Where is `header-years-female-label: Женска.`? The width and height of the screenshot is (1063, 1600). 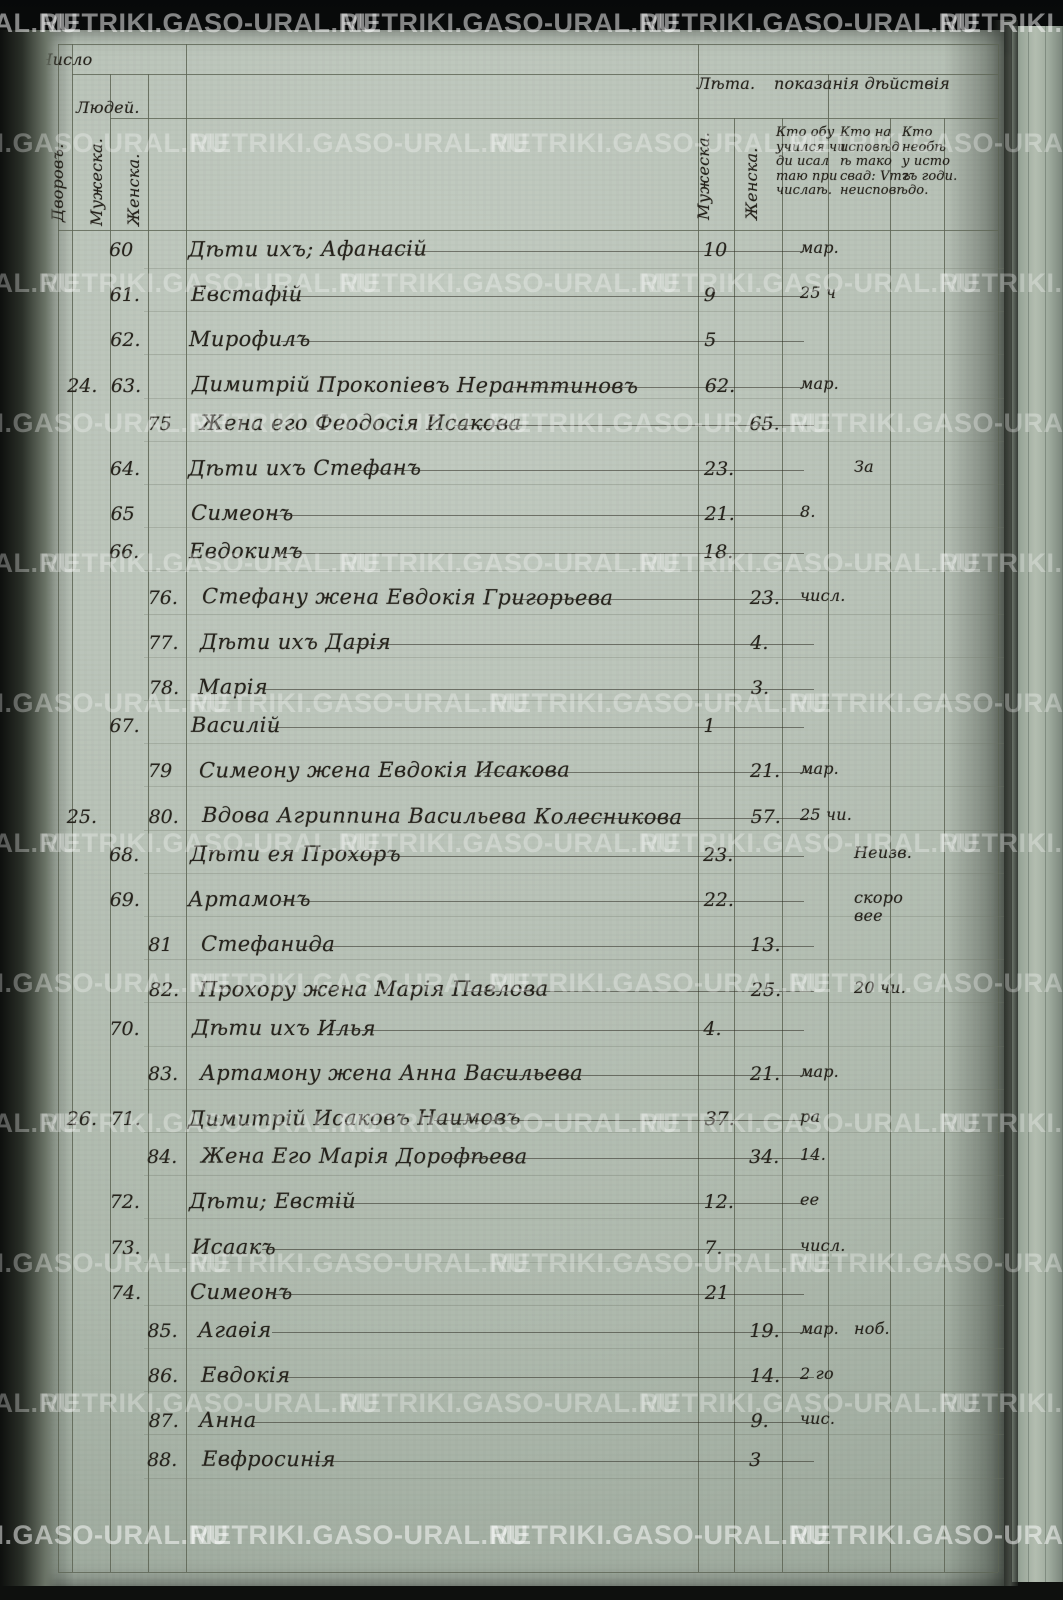
header-years-female-label: Женска. is located at coordinates (751, 183).